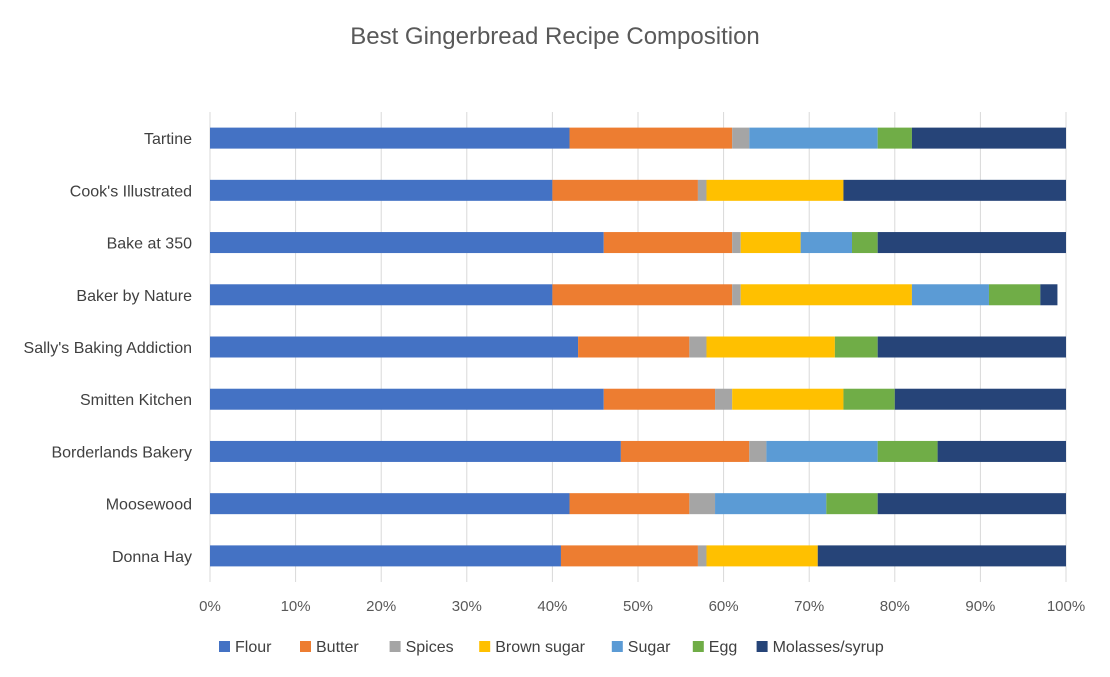 The image size is (1110, 677). What do you see at coordinates (136, 400) in the screenshot?
I see `category-label: Smitten Kitchen` at bounding box center [136, 400].